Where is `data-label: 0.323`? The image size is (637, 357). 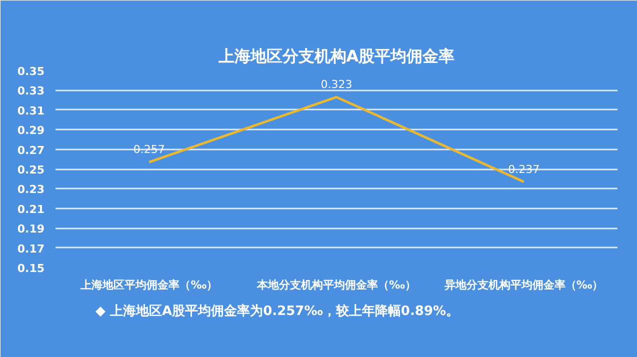 data-label: 0.323 is located at coordinates (336, 85).